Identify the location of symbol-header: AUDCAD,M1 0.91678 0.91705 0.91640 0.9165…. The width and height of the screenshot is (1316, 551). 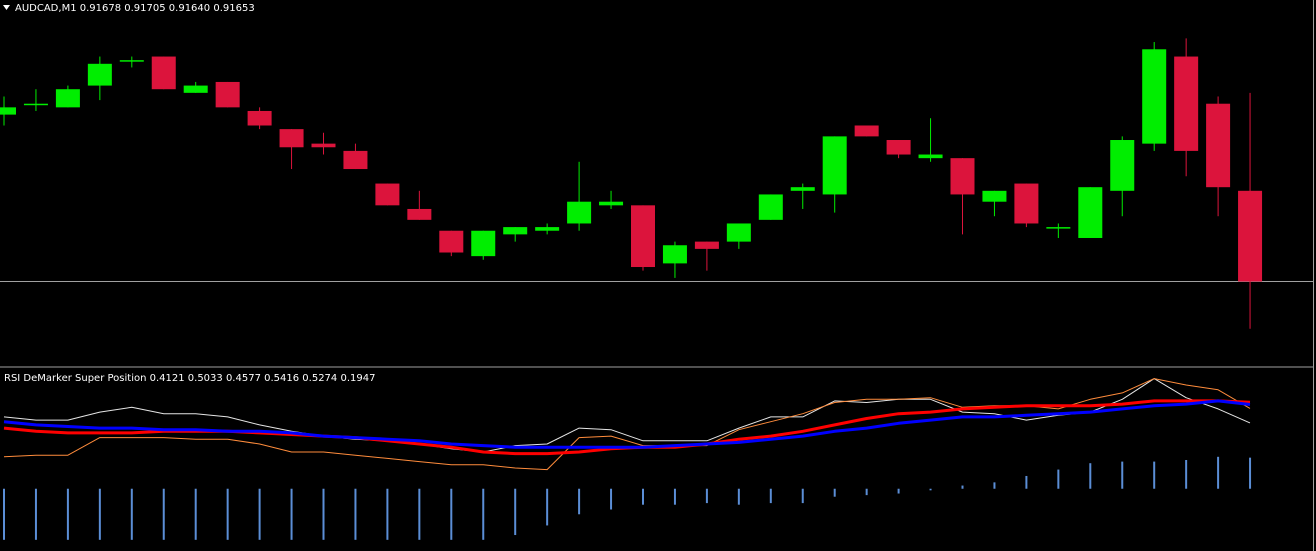
(135, 8).